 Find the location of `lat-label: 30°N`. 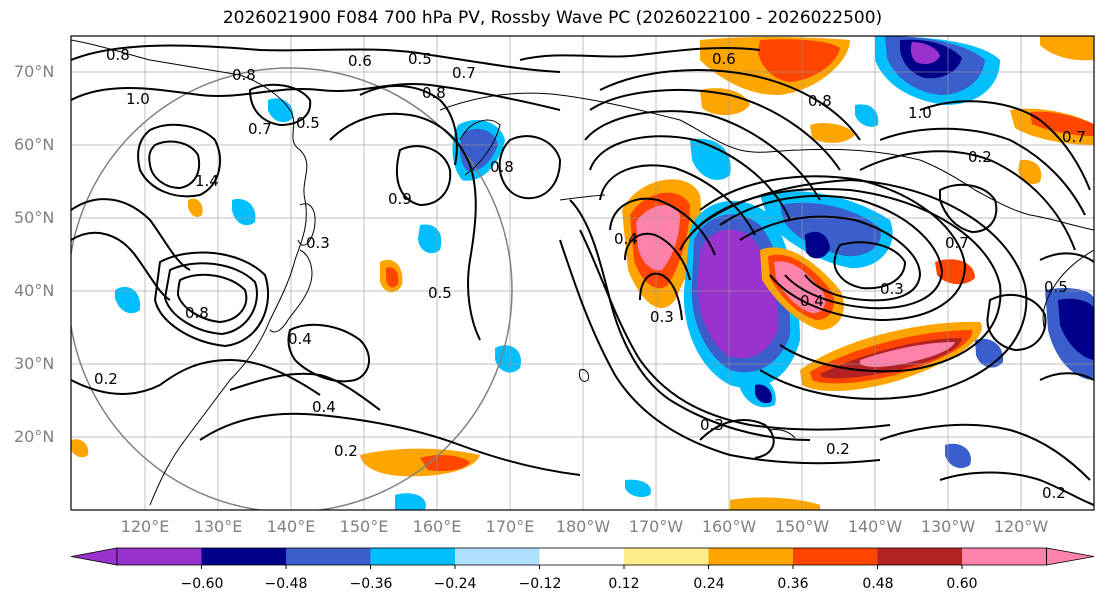

lat-label: 30°N is located at coordinates (34, 363).